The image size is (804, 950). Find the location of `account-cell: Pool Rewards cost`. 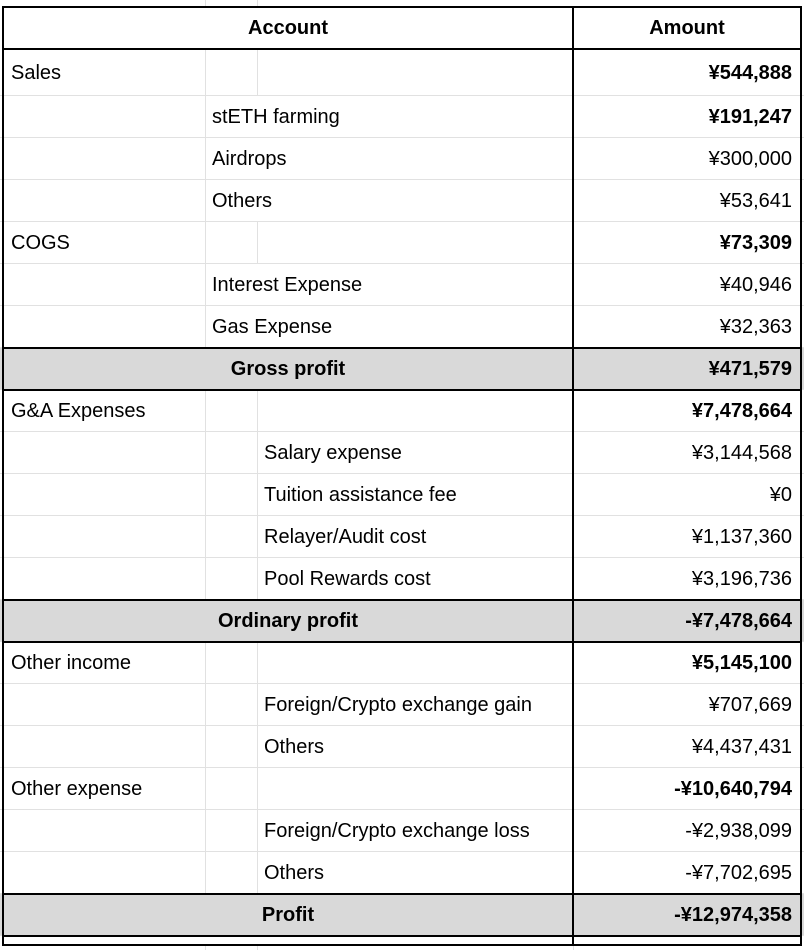

account-cell: Pool Rewards cost is located at coordinates (347, 578).